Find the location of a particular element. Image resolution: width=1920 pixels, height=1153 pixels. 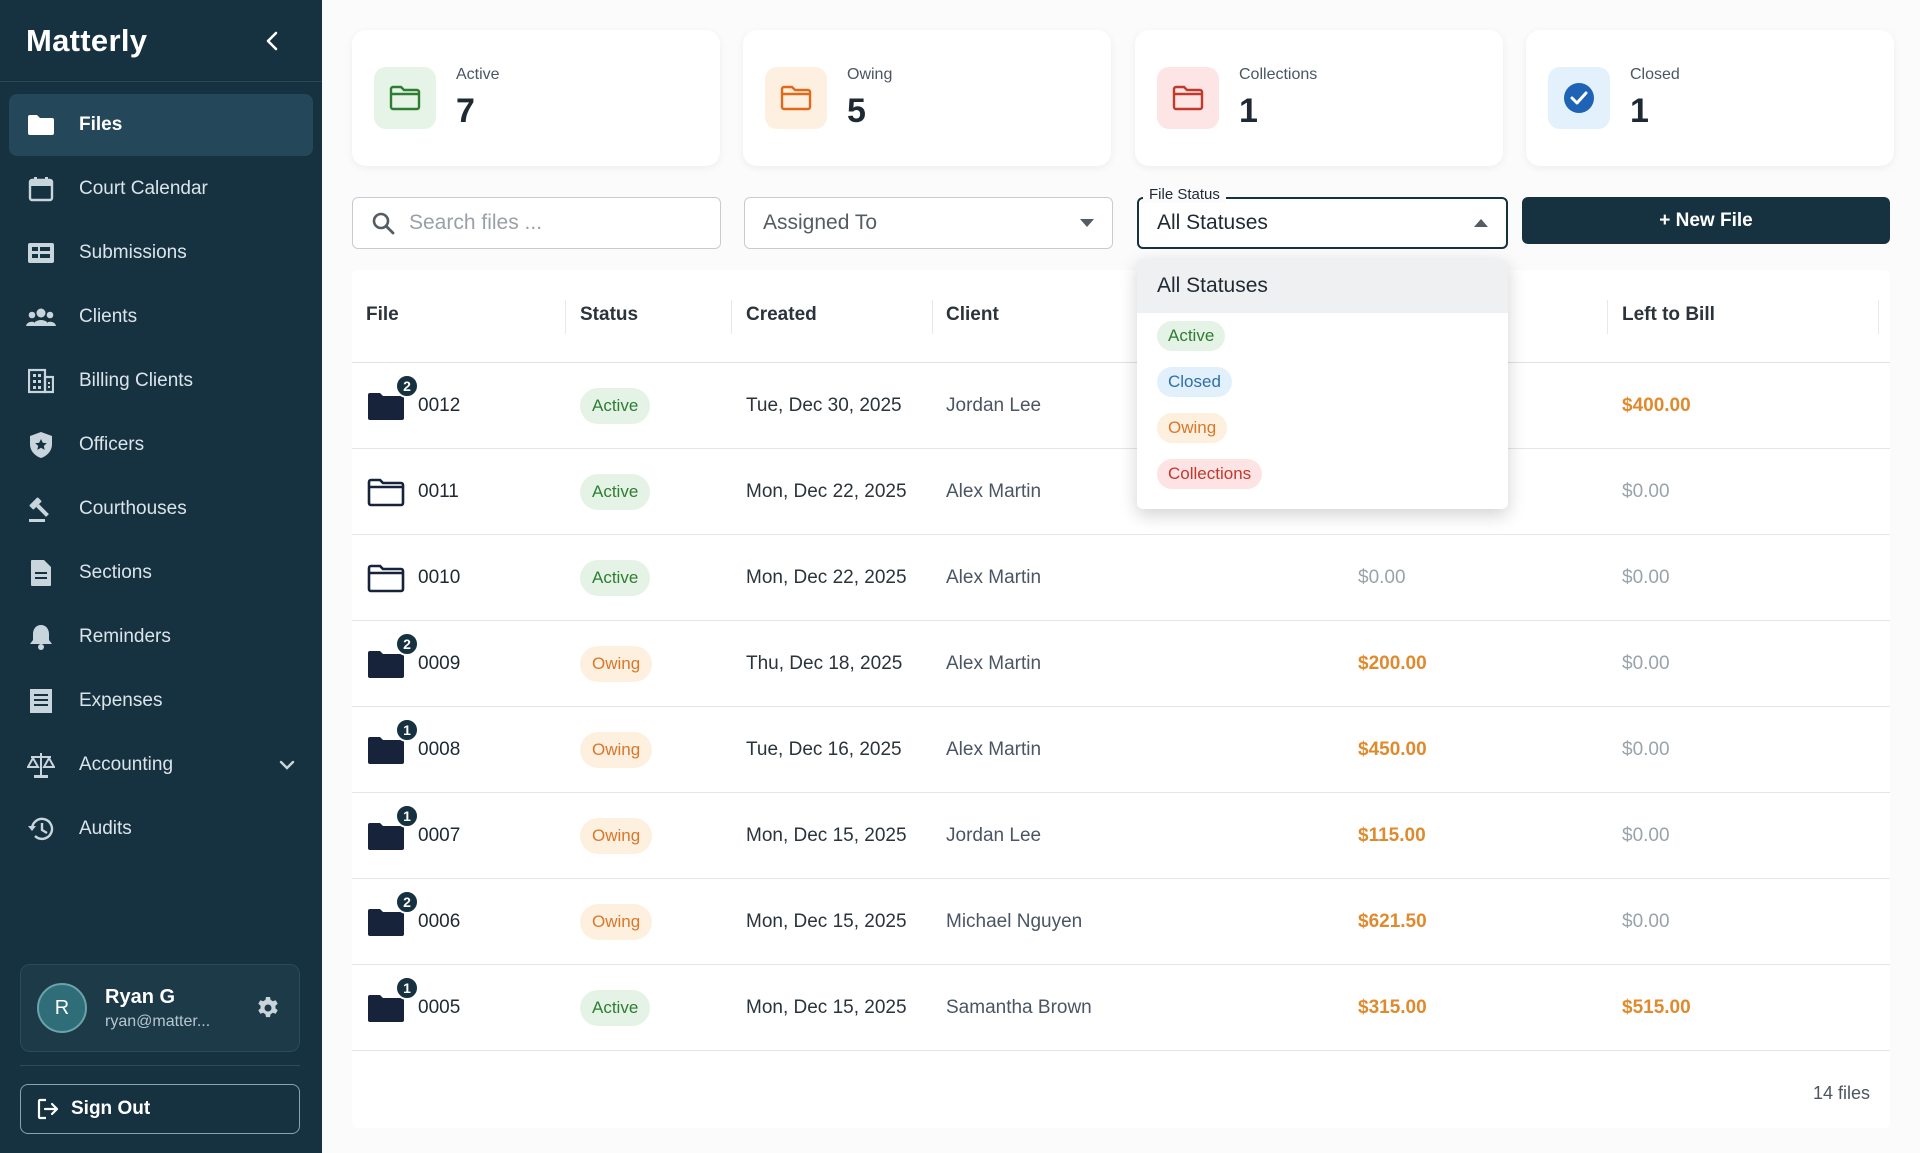

file-cell: 1 0005 is located at coordinates (413, 1008).